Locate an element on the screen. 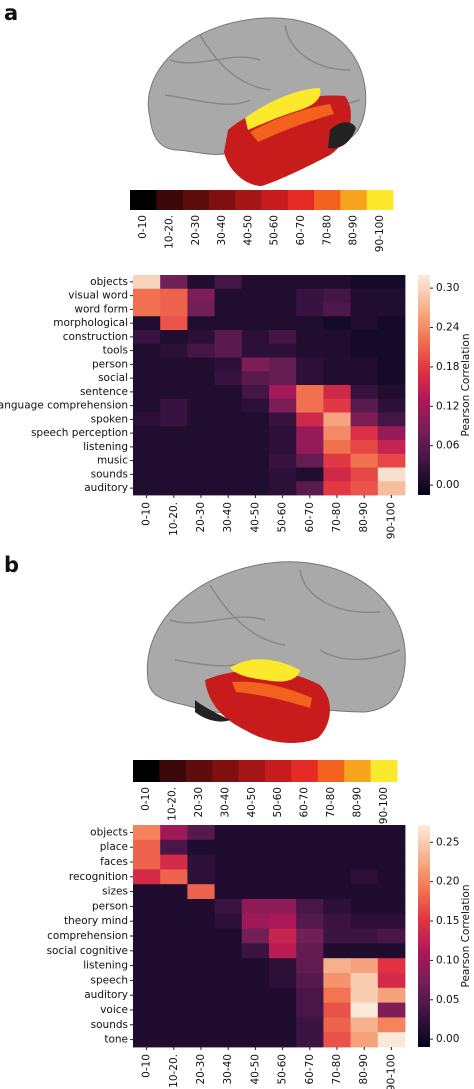  legend-label: 0-10 is located at coordinates (146, 799).